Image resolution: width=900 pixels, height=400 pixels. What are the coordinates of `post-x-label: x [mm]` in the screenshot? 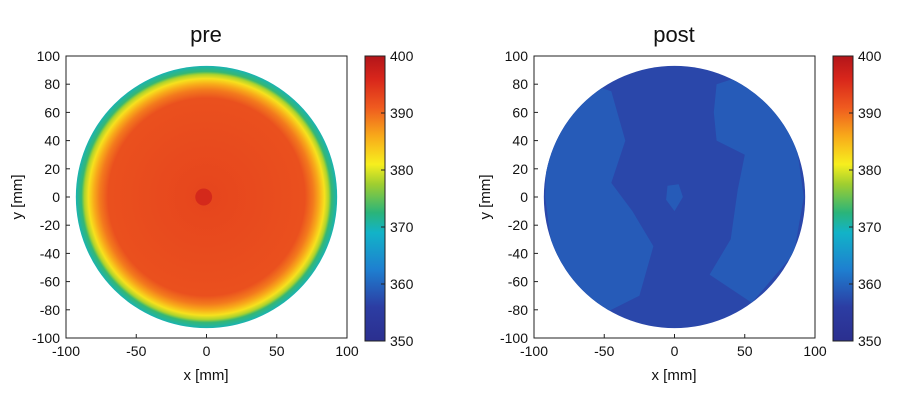 It's located at (674, 375).